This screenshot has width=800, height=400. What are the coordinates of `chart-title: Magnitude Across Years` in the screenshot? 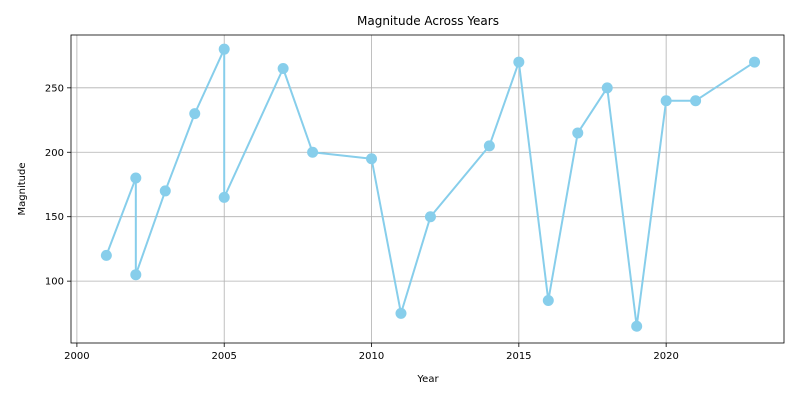 It's located at (428, 21).